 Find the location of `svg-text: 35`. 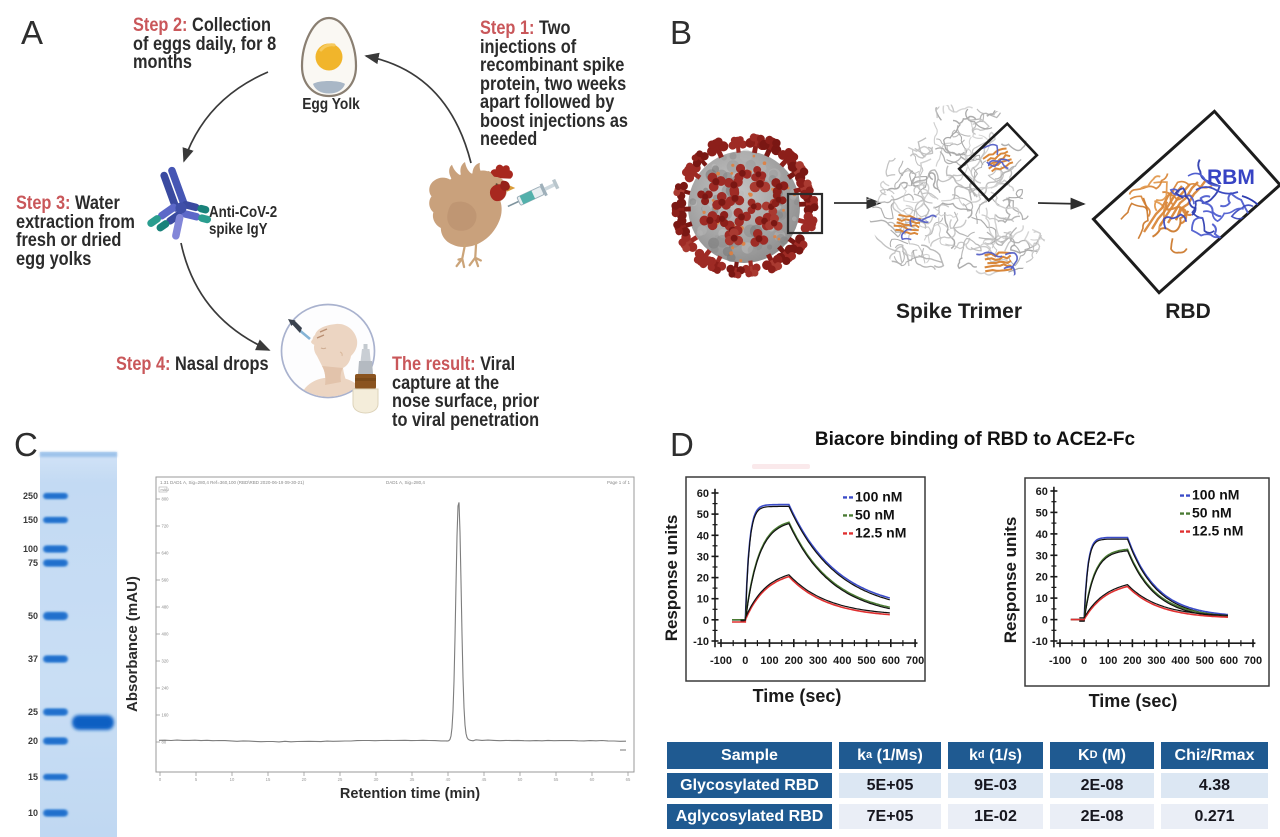

svg-text: 35 is located at coordinates (412, 779).